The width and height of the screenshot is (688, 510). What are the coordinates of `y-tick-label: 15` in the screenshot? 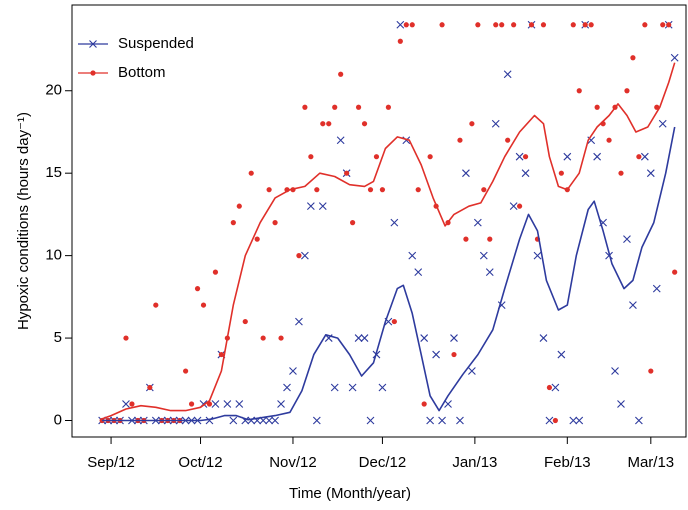 It's located at (53, 172).